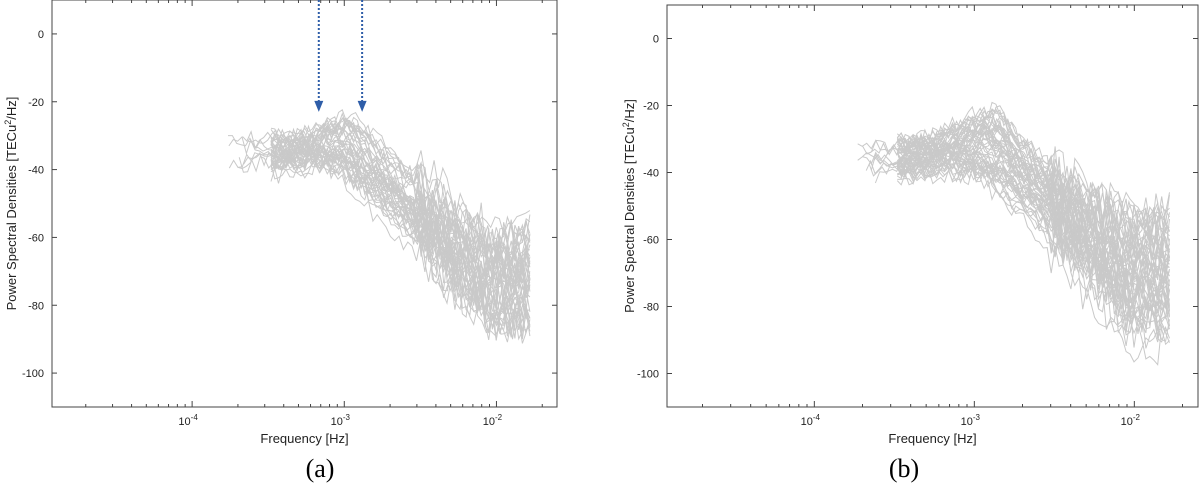 The height and width of the screenshot is (487, 1200). Describe the element at coordinates (904, 468) in the screenshot. I see `panel-caption-b: (b)` at that location.